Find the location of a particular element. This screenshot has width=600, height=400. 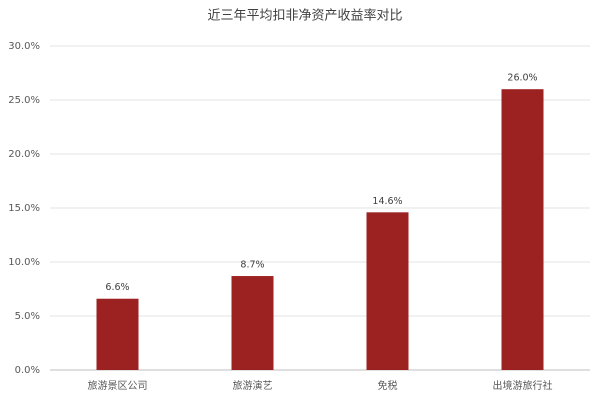

y-tick-label: 25.0% is located at coordinates (24, 100).